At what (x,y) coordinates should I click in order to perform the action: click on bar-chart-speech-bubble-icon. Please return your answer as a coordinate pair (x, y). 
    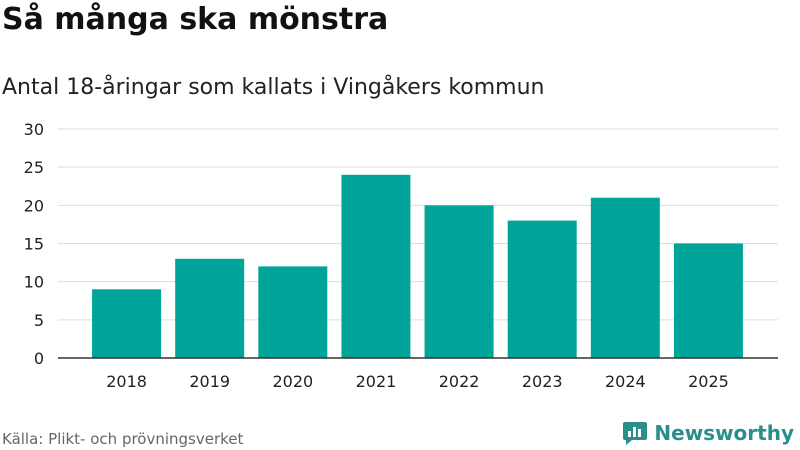
    Looking at the image, I should click on (635, 433).